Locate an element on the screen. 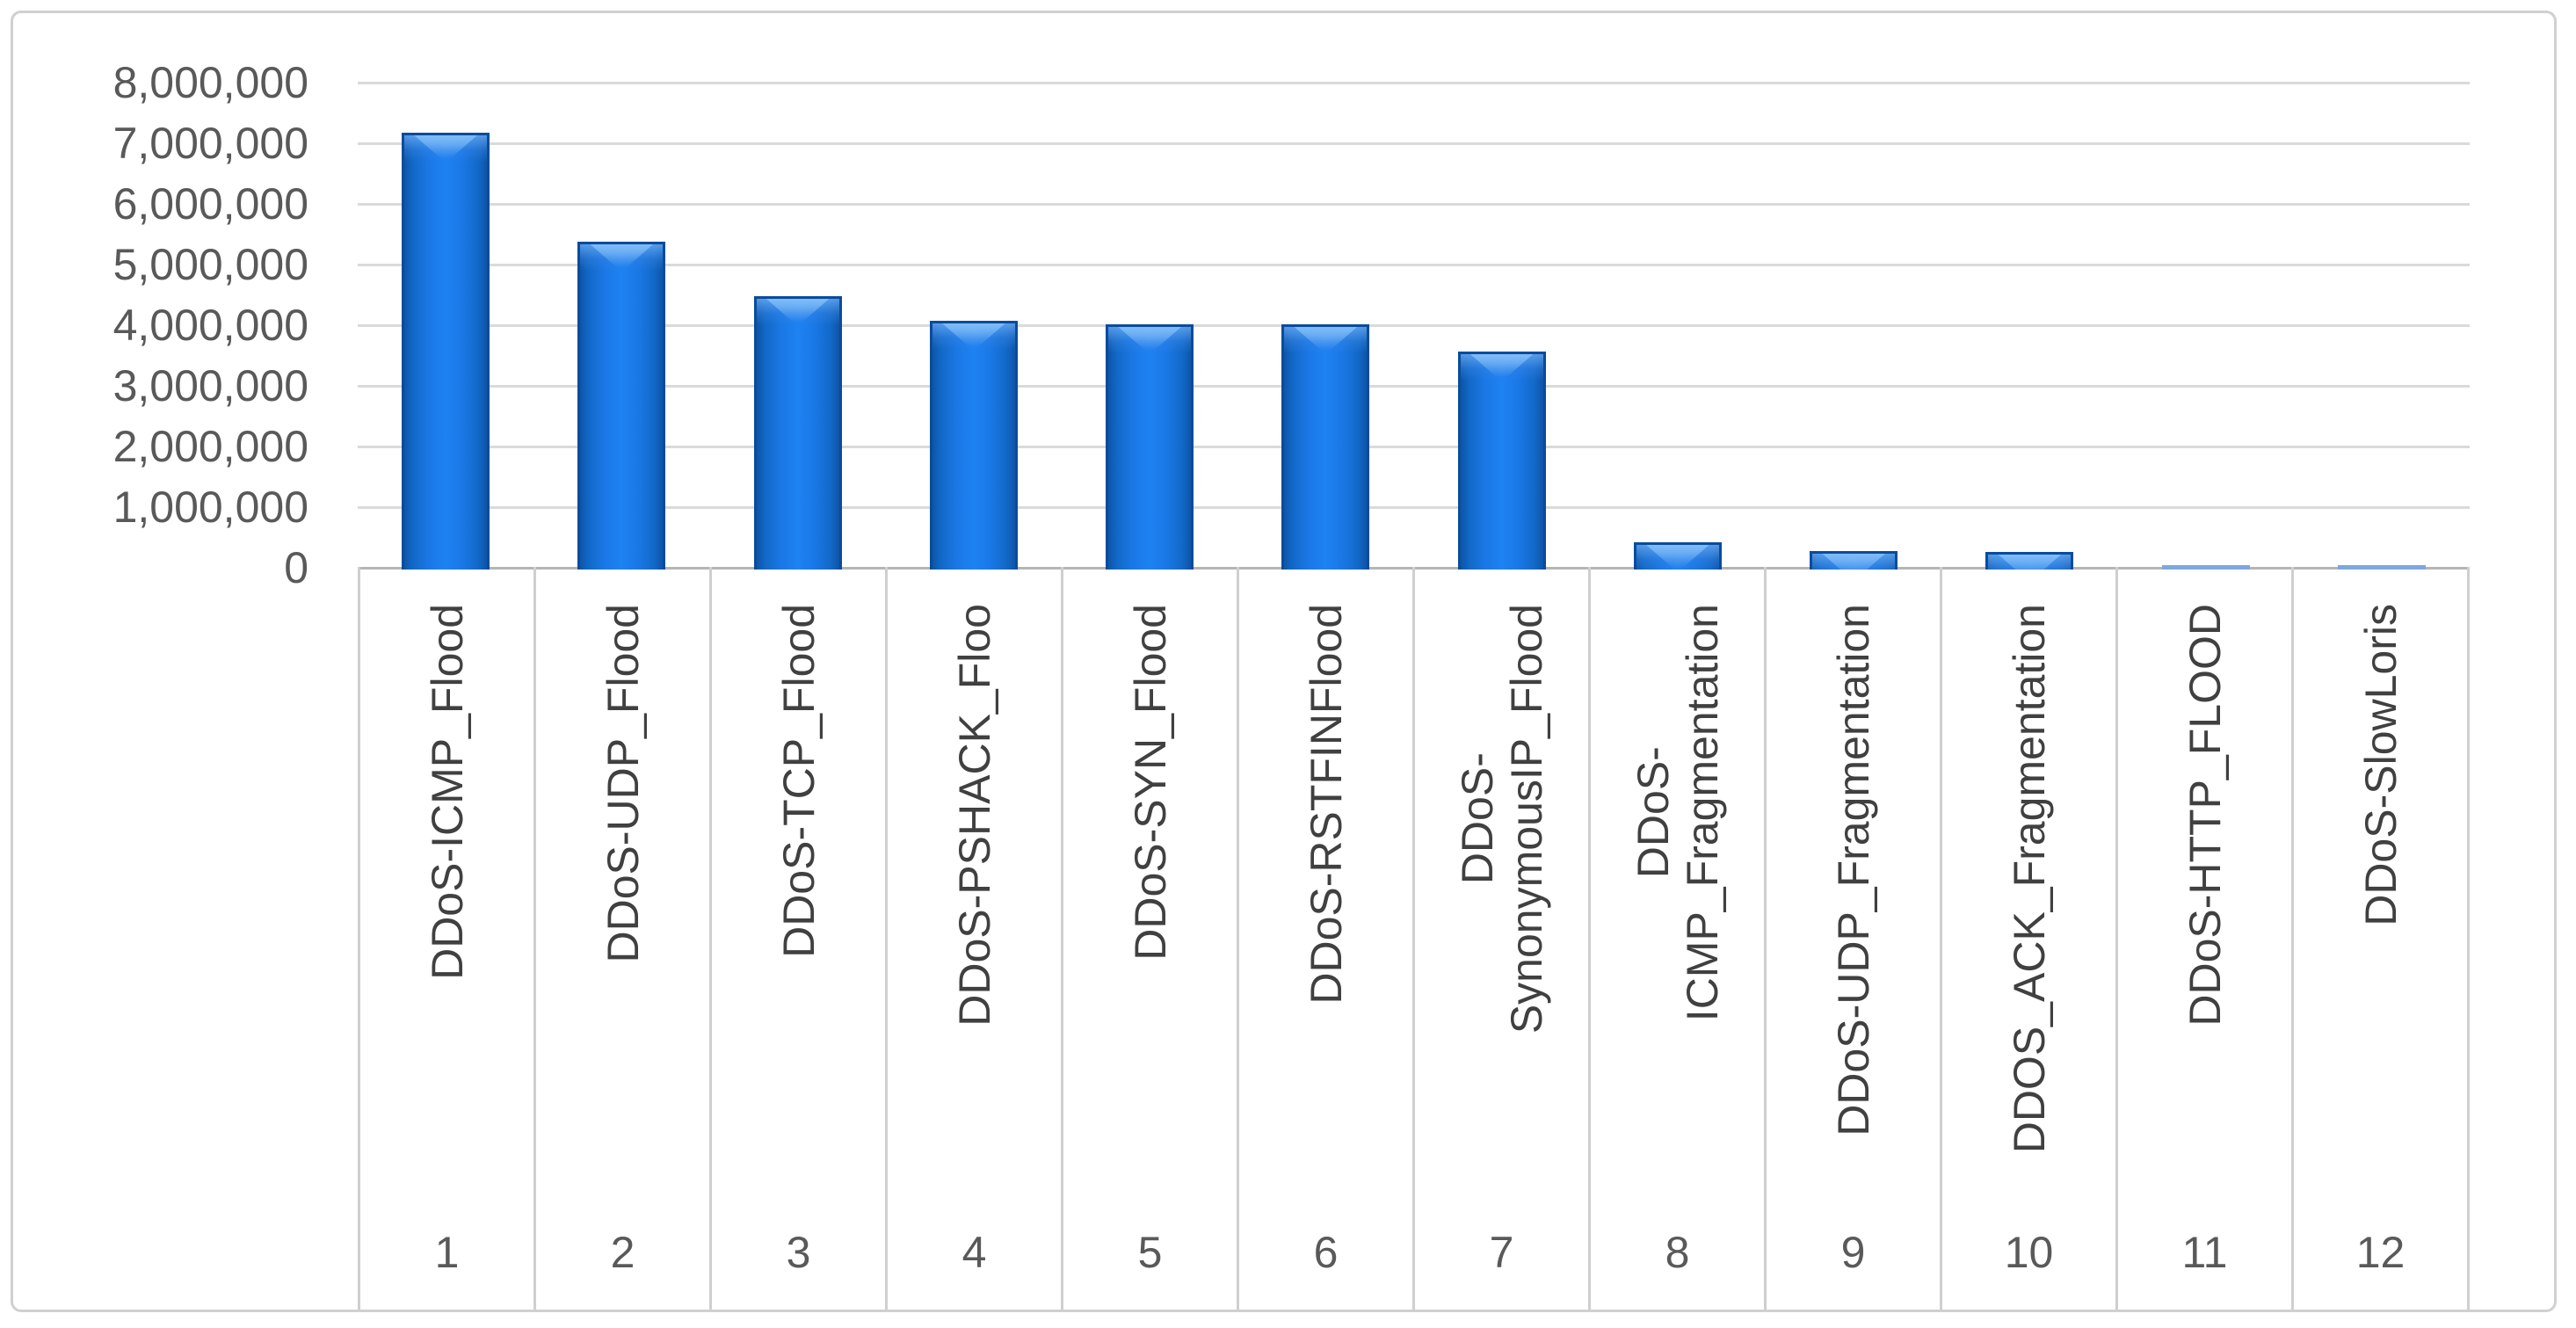 This screenshot has height=1328, width=2576. category-index: 3 is located at coordinates (798, 1252).